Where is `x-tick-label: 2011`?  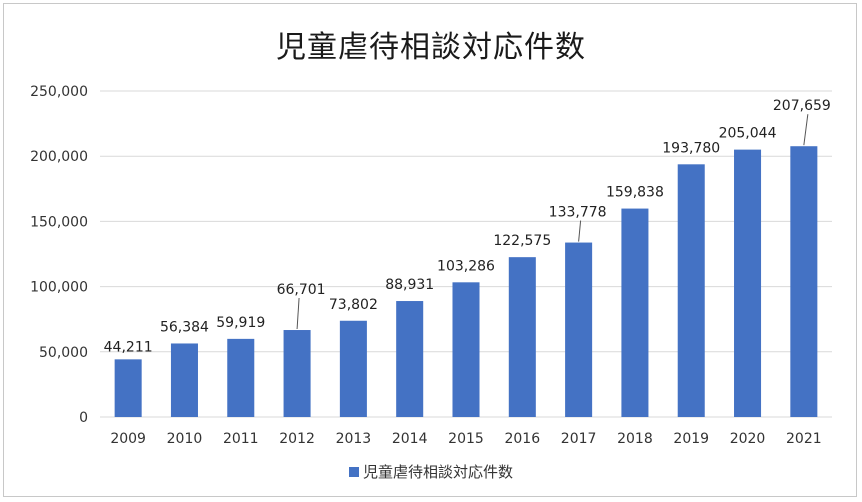 x-tick-label: 2011 is located at coordinates (241, 439).